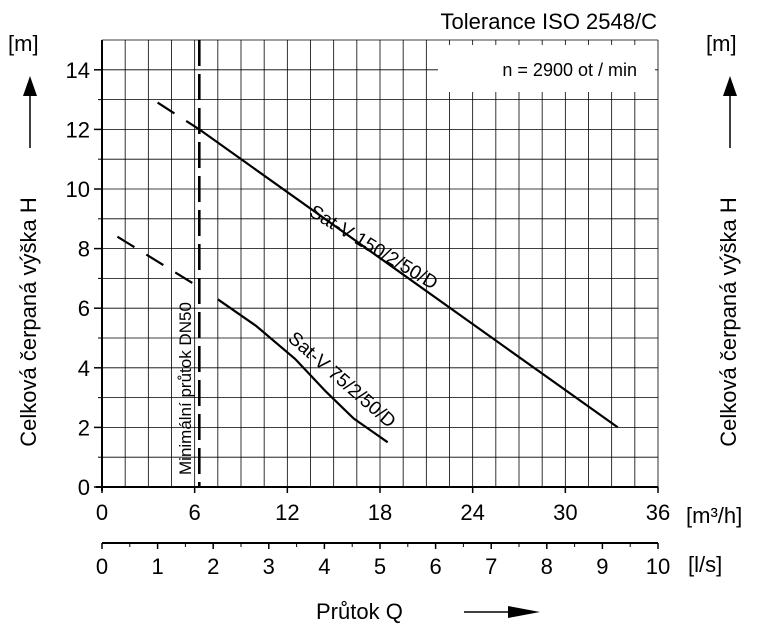 Image resolution: width=766 pixels, height=641 pixels. I want to click on x-tick-label: 0, so click(102, 512).